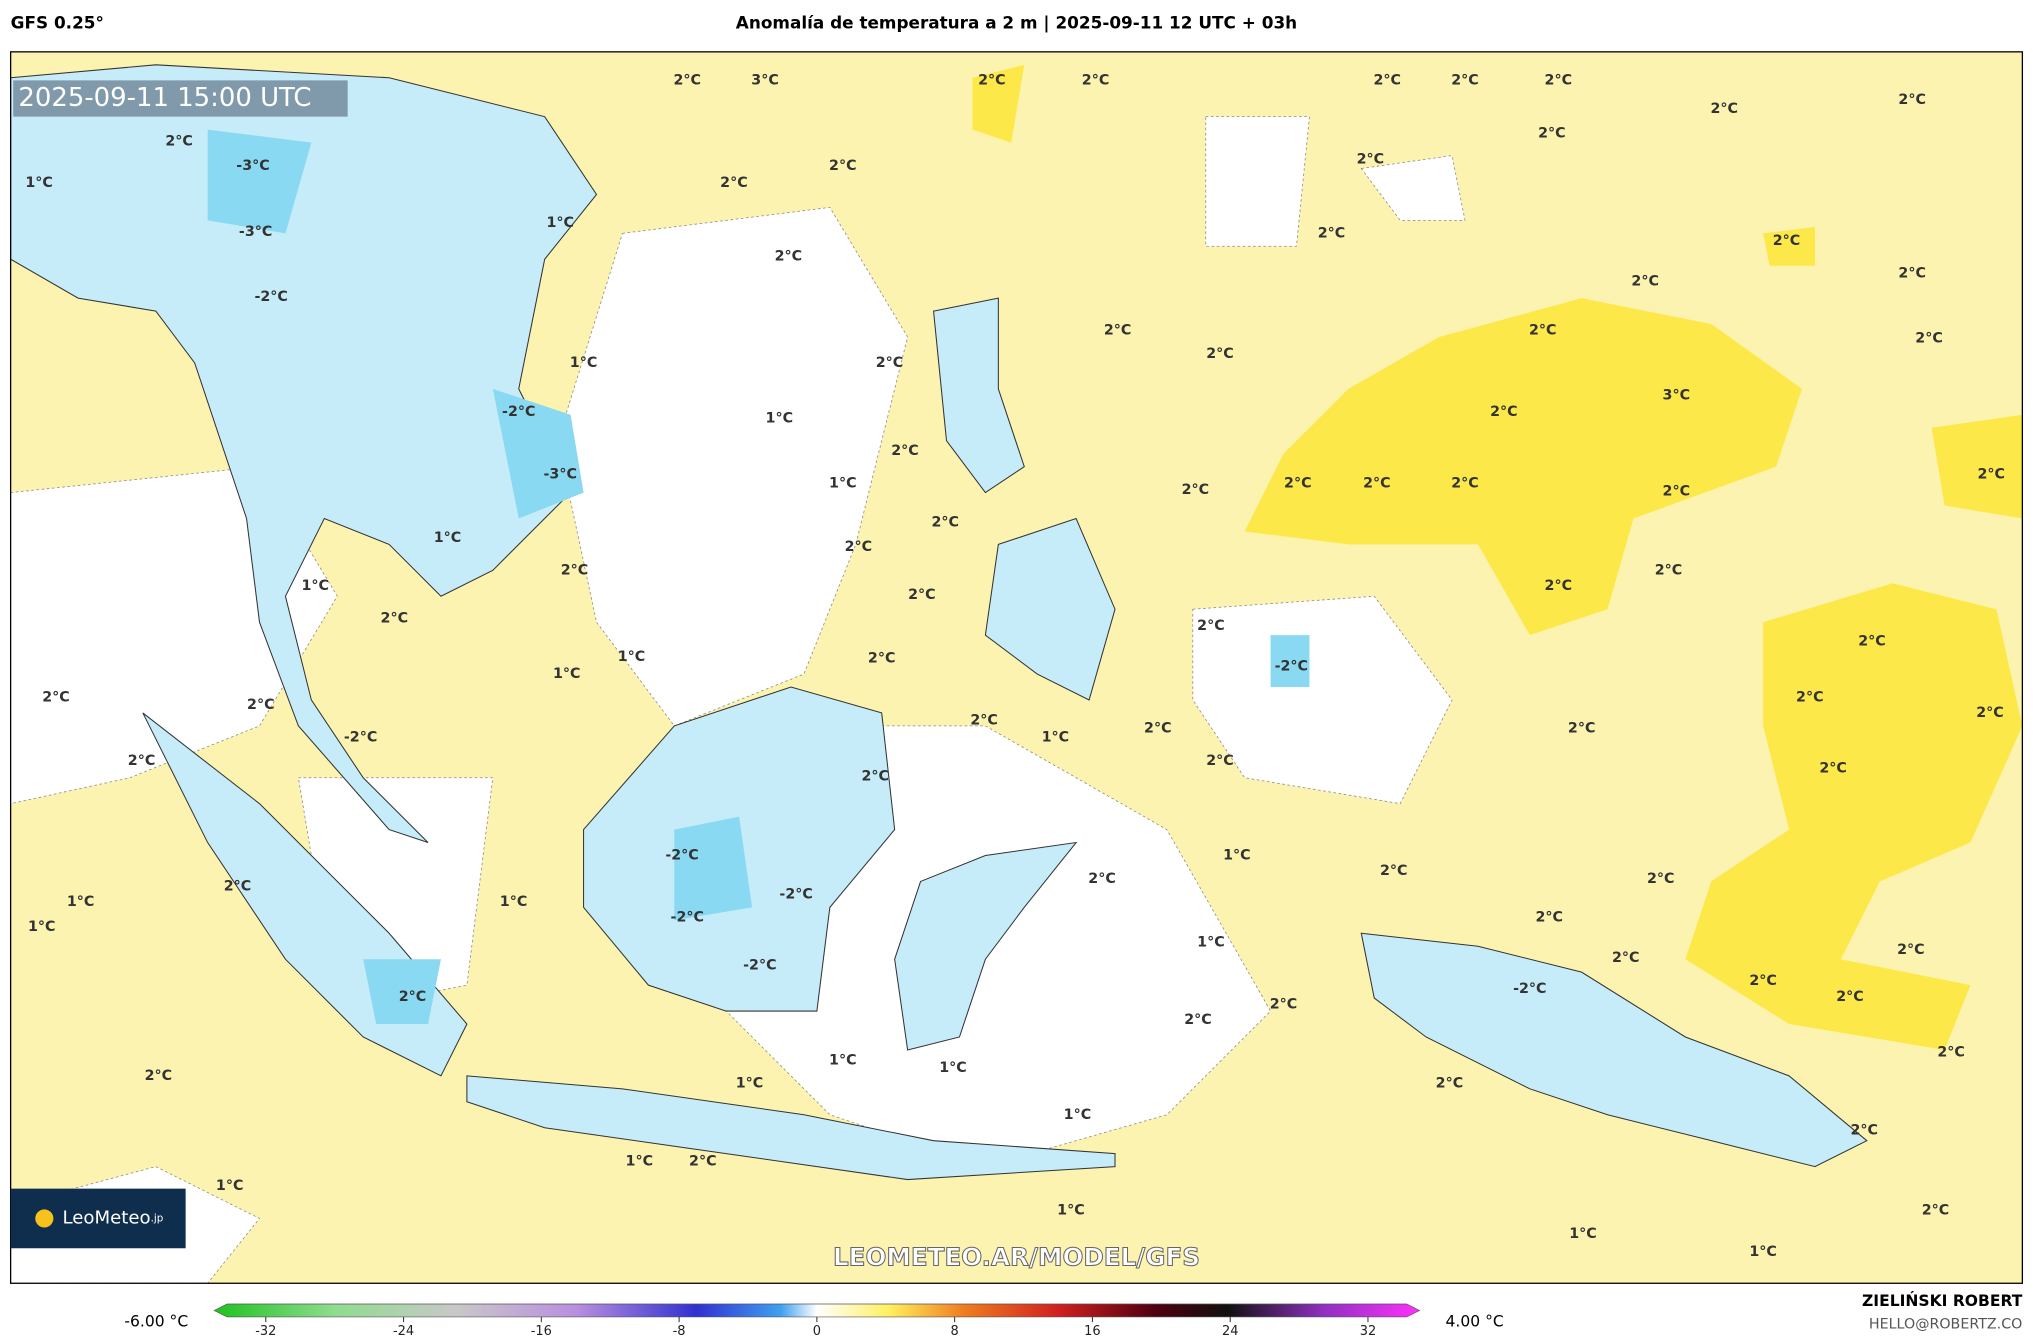  Describe the element at coordinates (403, 1331) in the screenshot. I see `colorbar-tick-label: -24` at that location.